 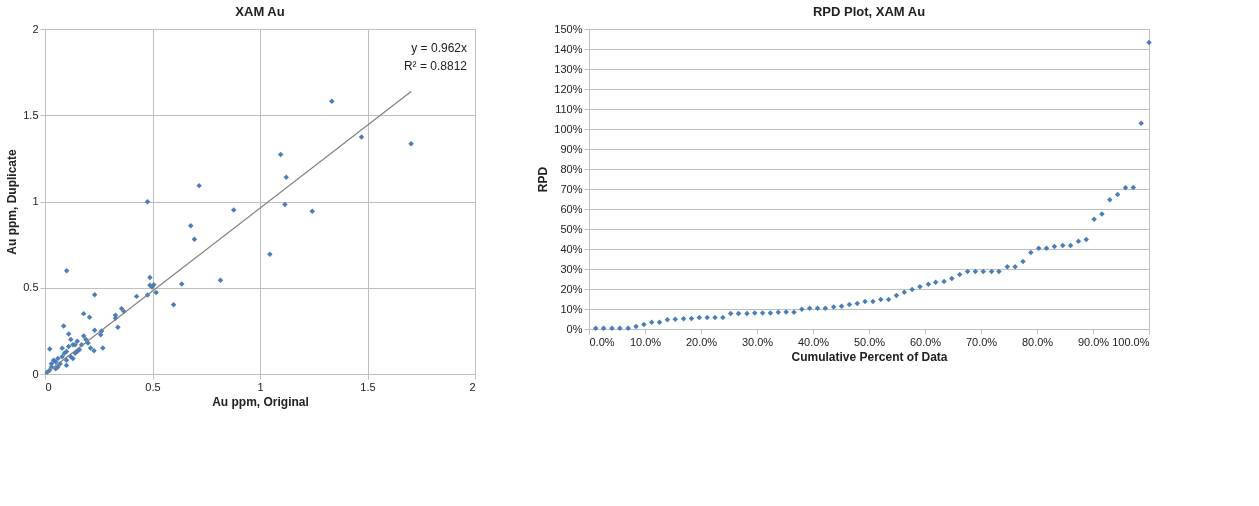 I want to click on y-axis-title: Au ppm, Duplicate, so click(x=12, y=202).